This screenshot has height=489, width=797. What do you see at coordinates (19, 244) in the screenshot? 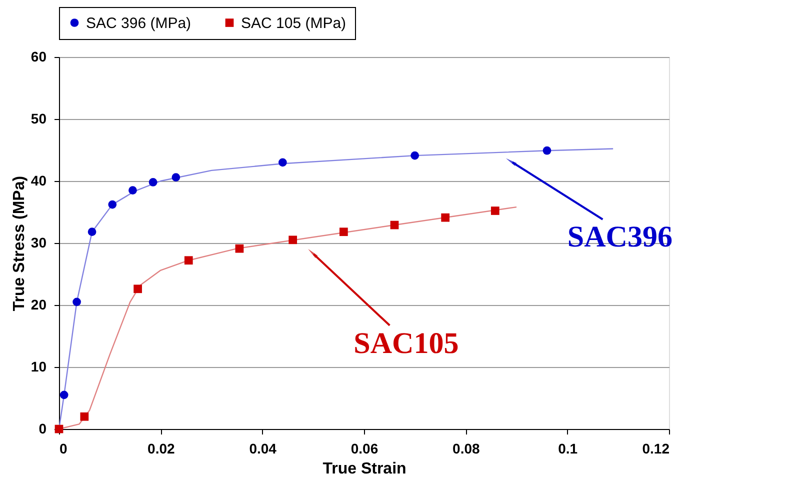
I see `y-axis-title: True Stress (MPa)` at bounding box center [19, 244].